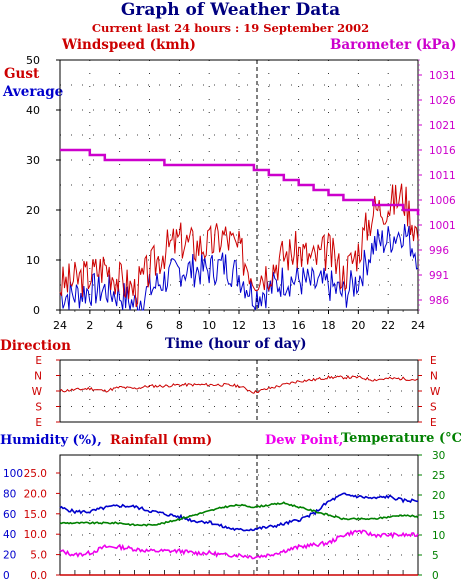 Image resolution: width=461 pixels, height=585 pixels. I want to click on legend-temperature: Temperature (°C), so click(401, 438).